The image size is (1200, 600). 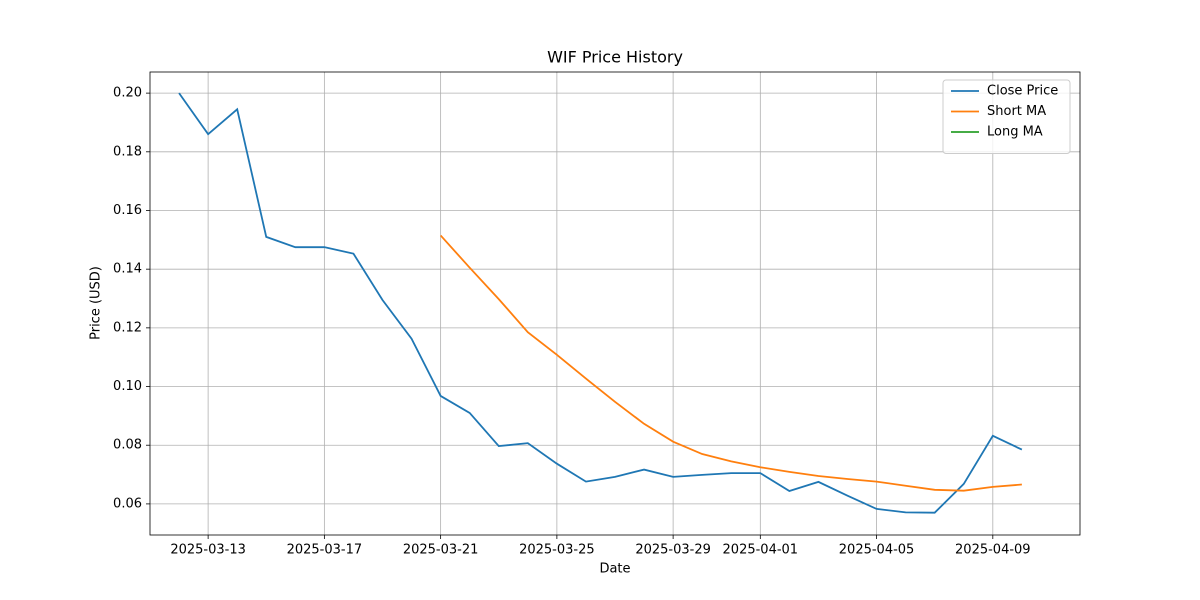 What do you see at coordinates (127, 503) in the screenshot?
I see `y-tick-label: 0.06` at bounding box center [127, 503].